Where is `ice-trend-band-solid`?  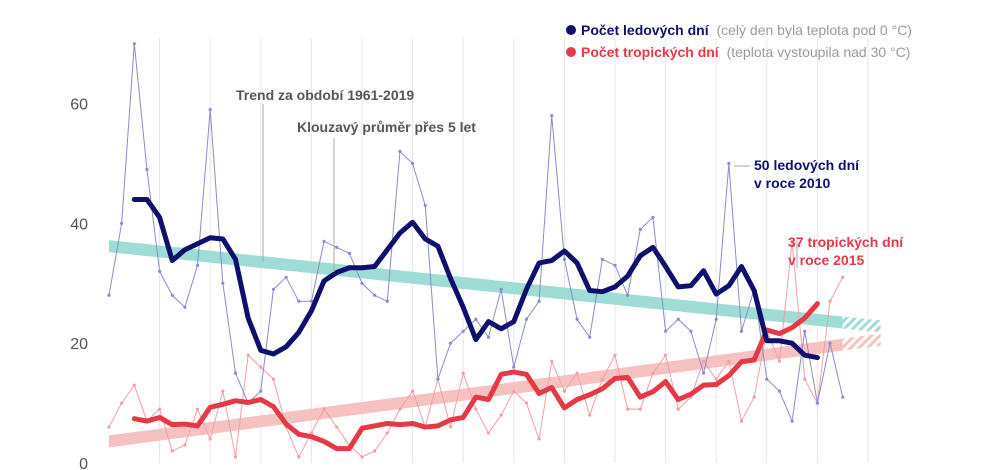
ice-trend-band-solid is located at coordinates (476, 284).